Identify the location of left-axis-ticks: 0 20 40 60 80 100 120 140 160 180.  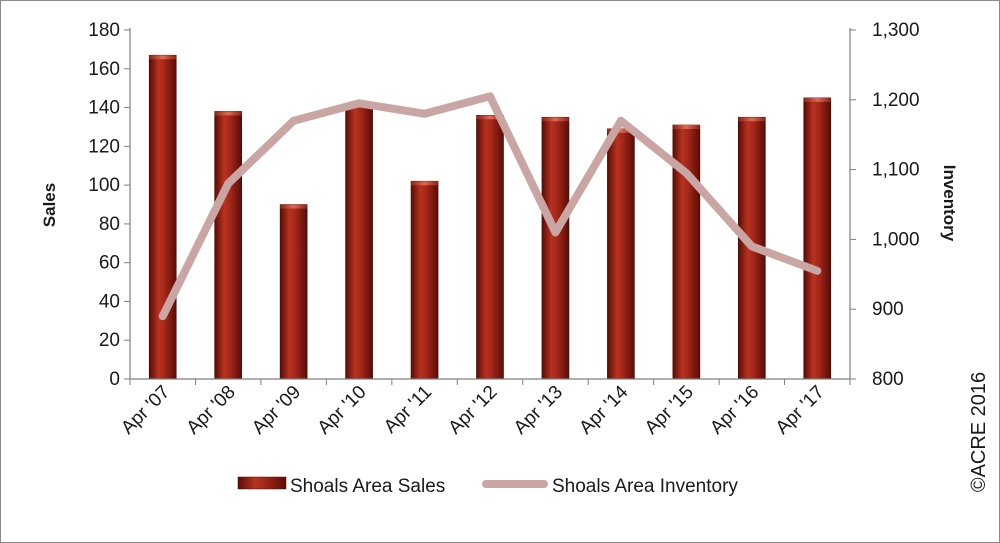
(109, 205).